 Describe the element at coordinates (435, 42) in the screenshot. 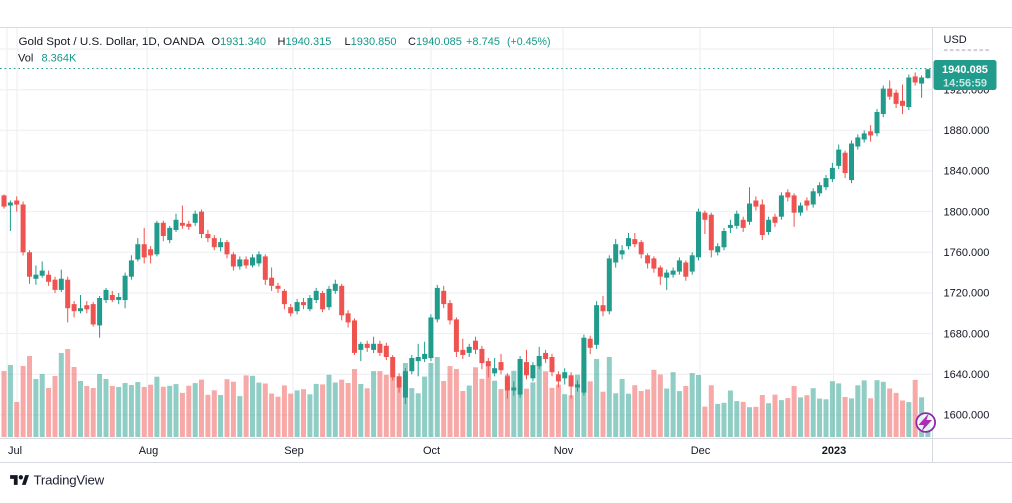

I see `svg-text: C1940.085` at that location.